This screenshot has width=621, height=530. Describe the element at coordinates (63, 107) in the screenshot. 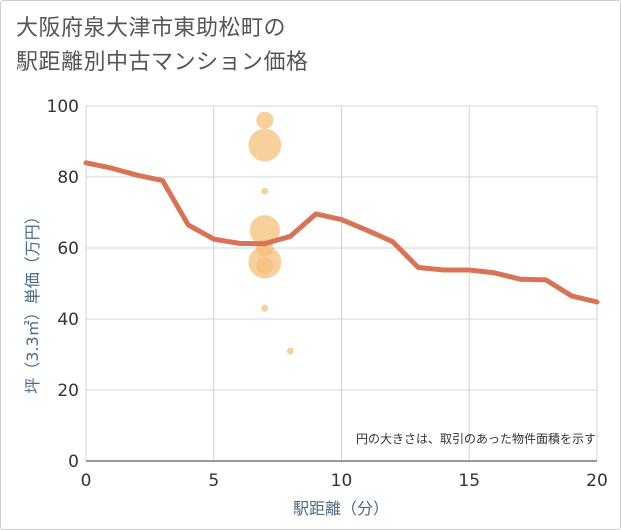

I see `y-tick-label: 100` at that location.